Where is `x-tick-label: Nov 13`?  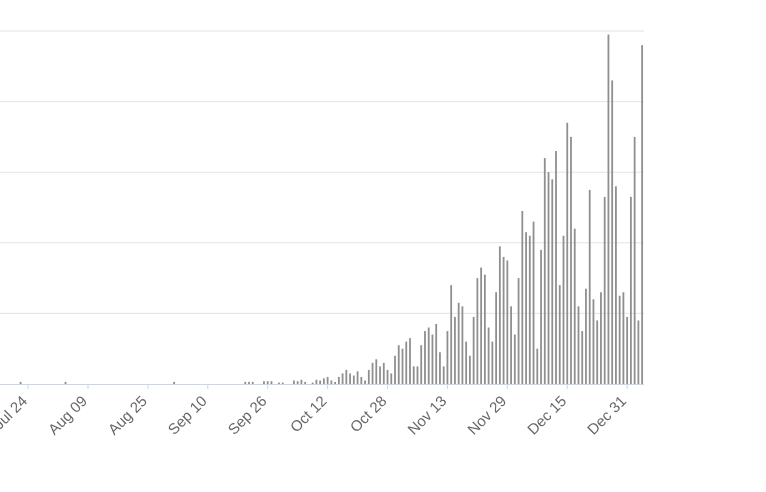
x-tick-label: Nov 13 is located at coordinates (428, 416).